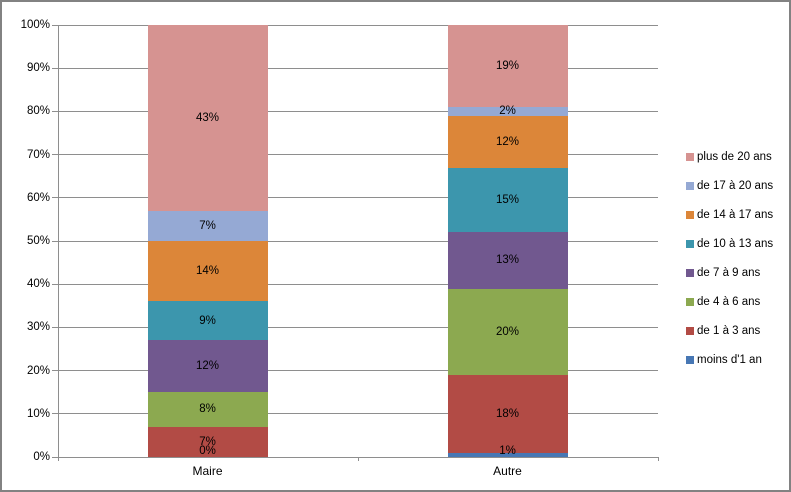 The width and height of the screenshot is (791, 492). What do you see at coordinates (735, 243) in the screenshot?
I see `legend-label: de 10 à 13 ans` at bounding box center [735, 243].